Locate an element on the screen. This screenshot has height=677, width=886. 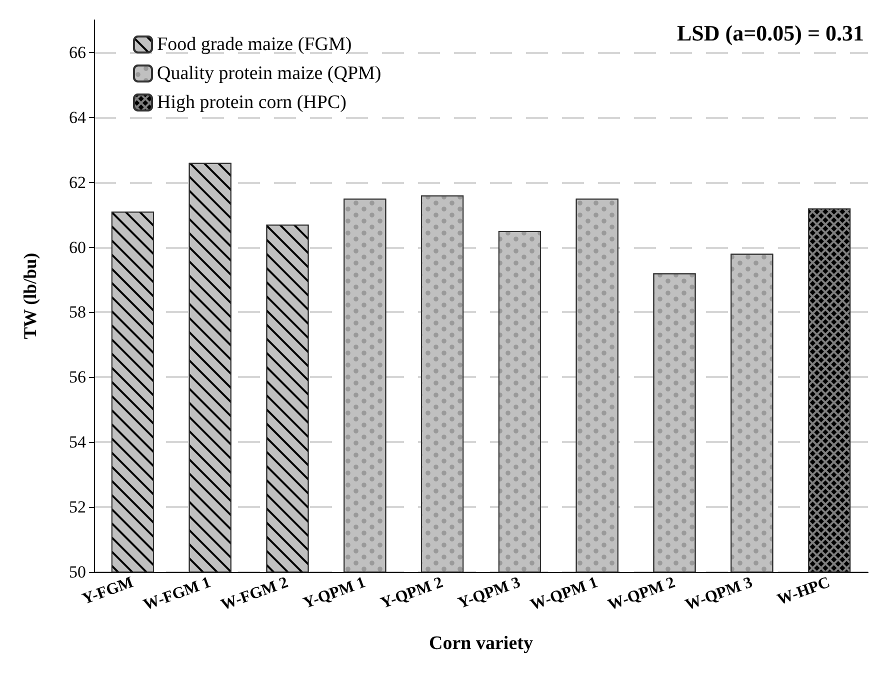
y-tick-label: 60 is located at coordinates (77, 247).